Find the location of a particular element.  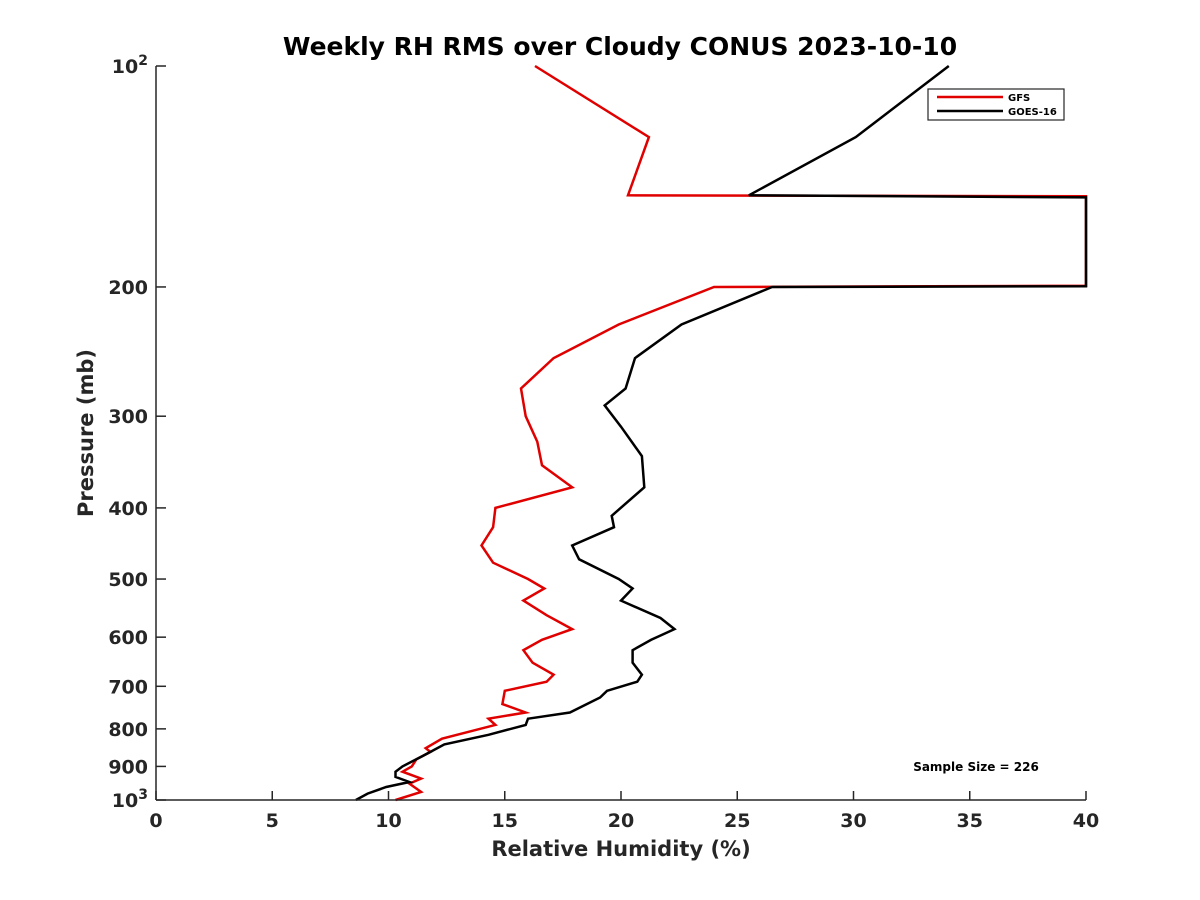

y-tick-label: 200 is located at coordinates (128, 288).